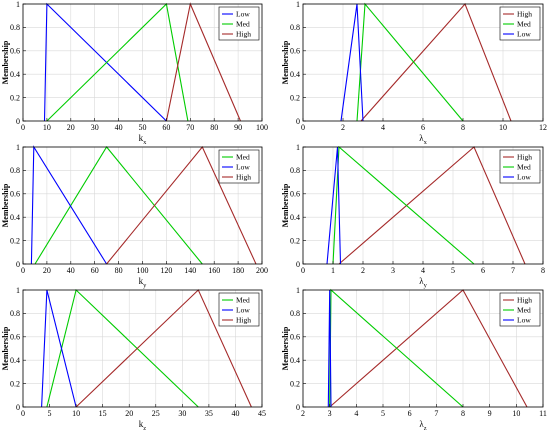 This screenshot has height=434, width=550. Describe the element at coordinates (190, 270) in the screenshot. I see `x-tick-label: 140` at that location.